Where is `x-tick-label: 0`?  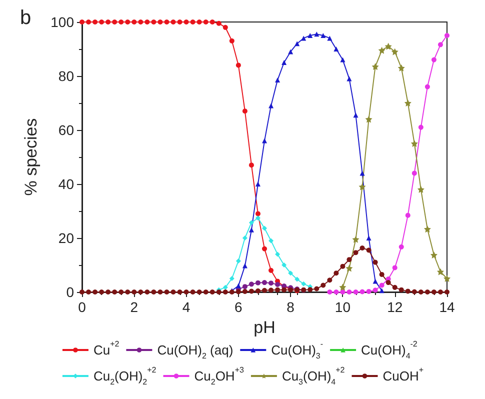
x-tick-label: 0 is located at coordinates (82, 307).